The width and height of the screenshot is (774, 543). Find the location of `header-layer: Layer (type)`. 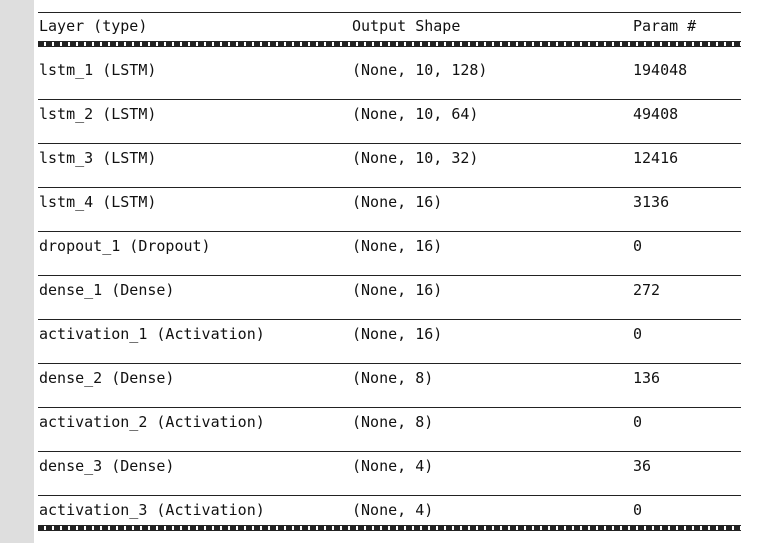

header-layer: Layer (type) is located at coordinates (93, 26).